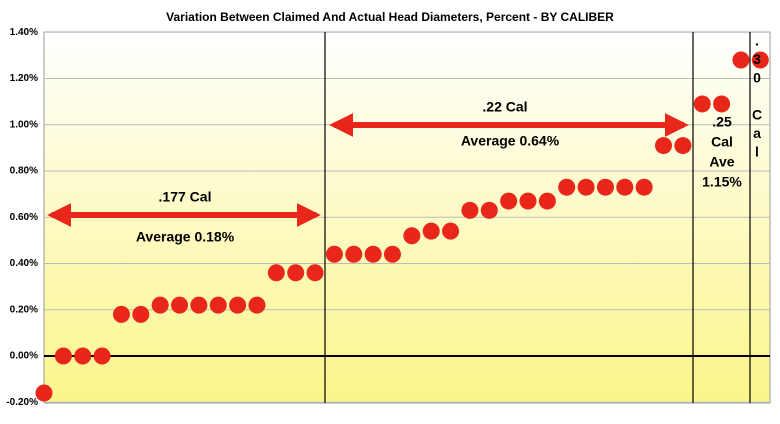 This screenshot has width=780, height=424. What do you see at coordinates (185, 197) in the screenshot?
I see `annotation: .177 Cal` at bounding box center [185, 197].